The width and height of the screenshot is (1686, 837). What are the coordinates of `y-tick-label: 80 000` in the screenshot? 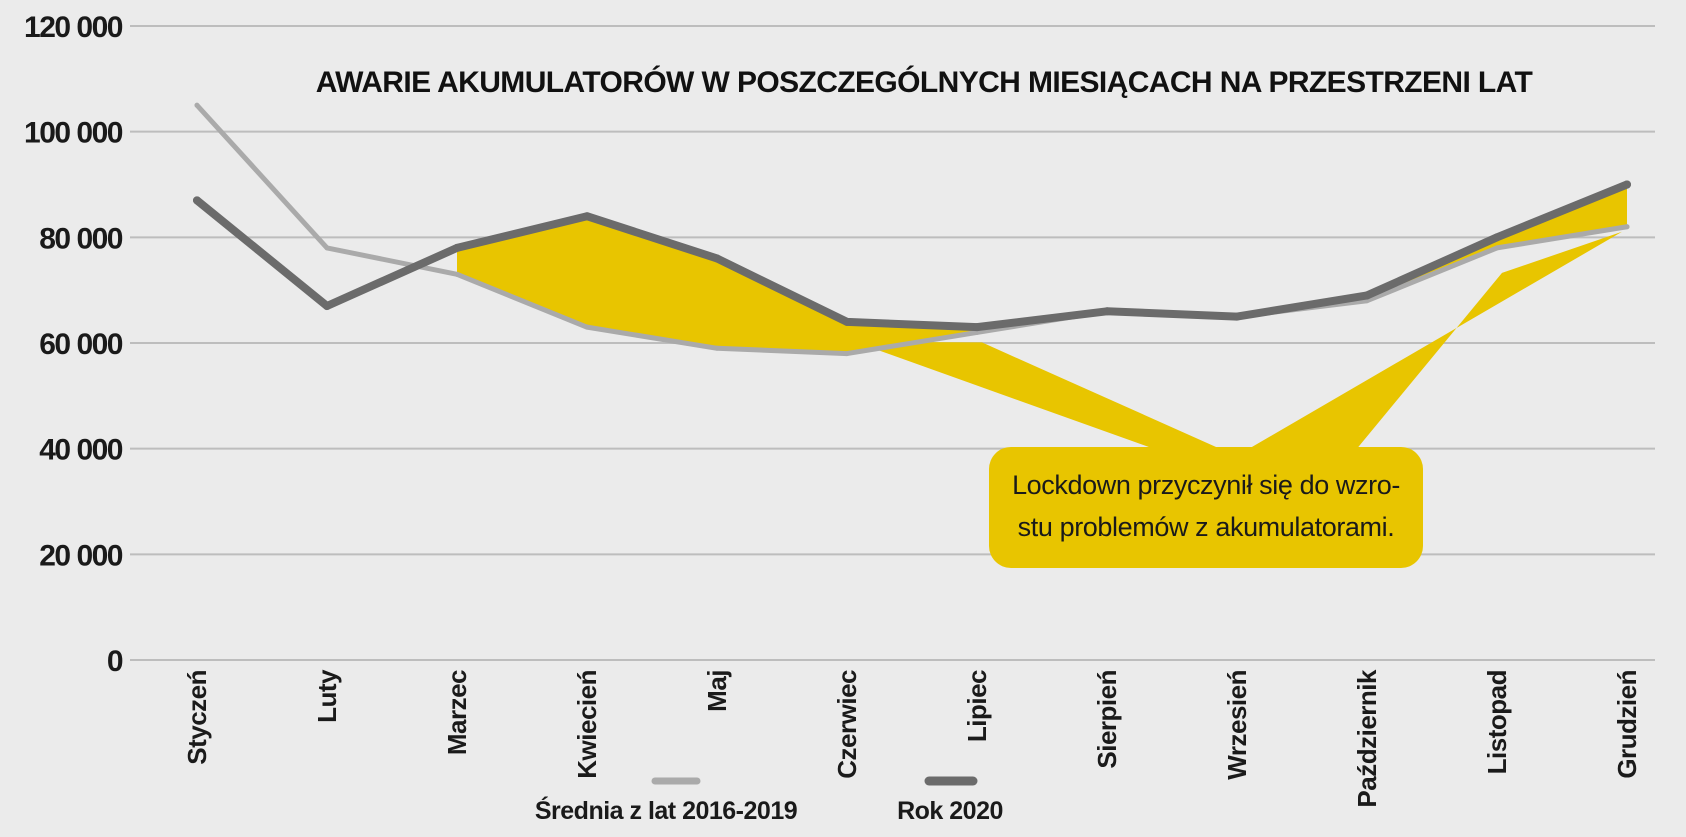 It's located at (81, 238).